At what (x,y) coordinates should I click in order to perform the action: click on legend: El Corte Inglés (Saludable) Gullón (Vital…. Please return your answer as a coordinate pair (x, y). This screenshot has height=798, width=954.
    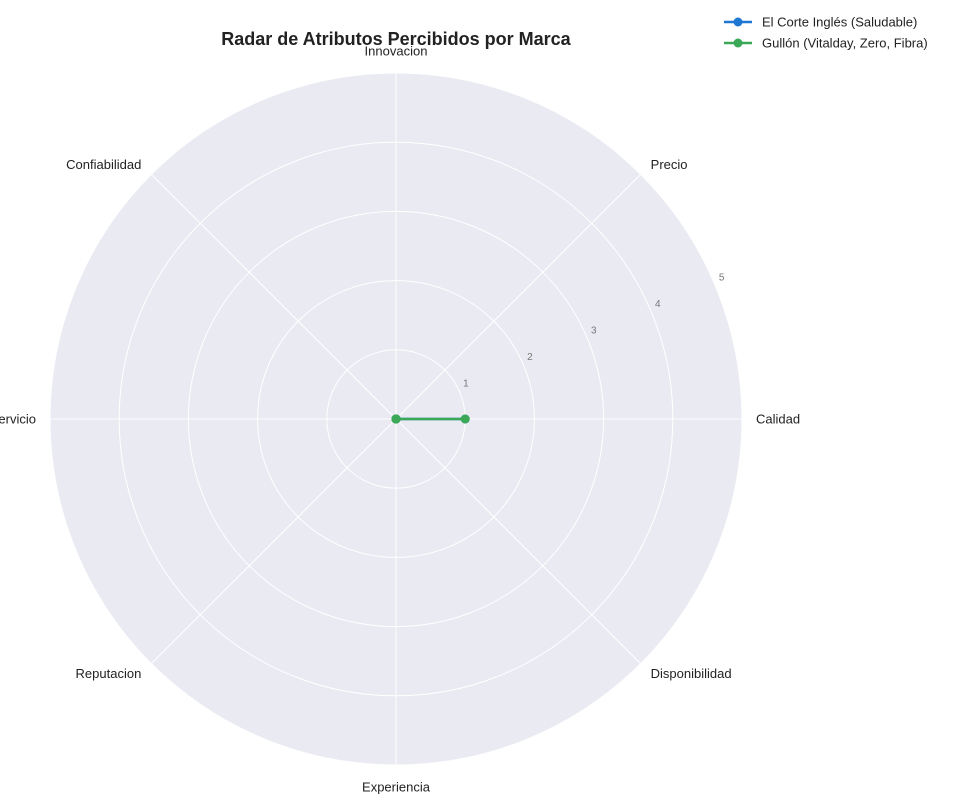
    Looking at the image, I should click on (826, 33).